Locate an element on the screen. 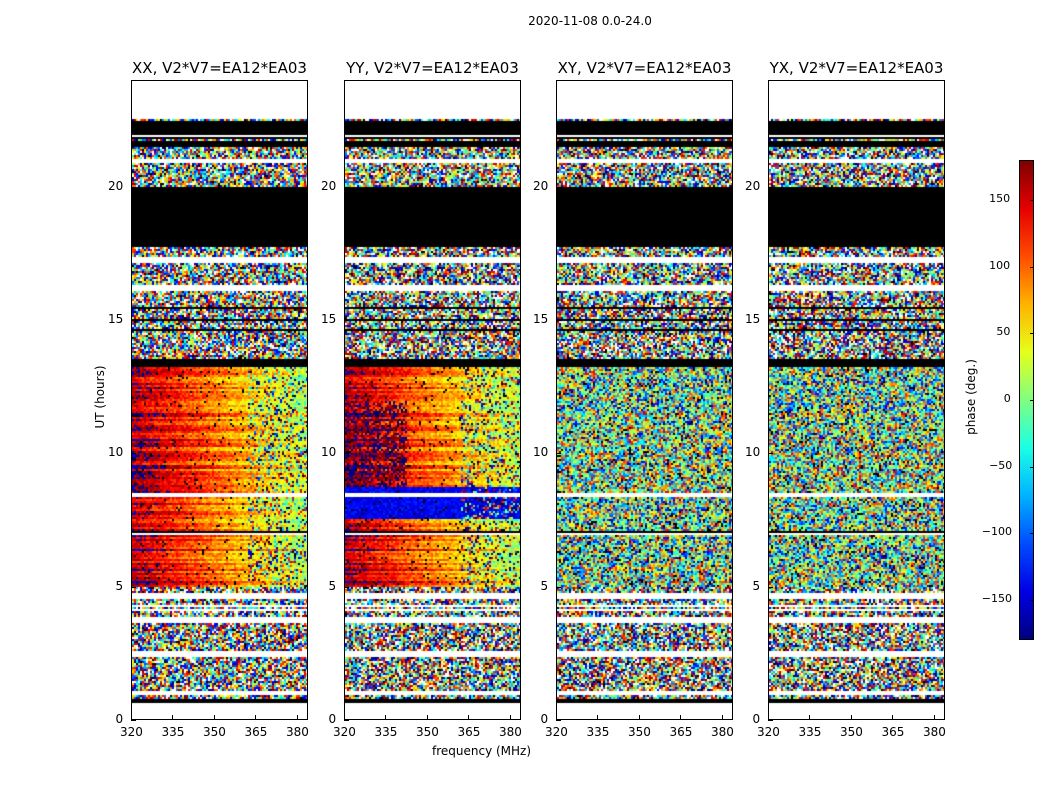  colorbar-tick-label: 100 is located at coordinates (1000, 265).